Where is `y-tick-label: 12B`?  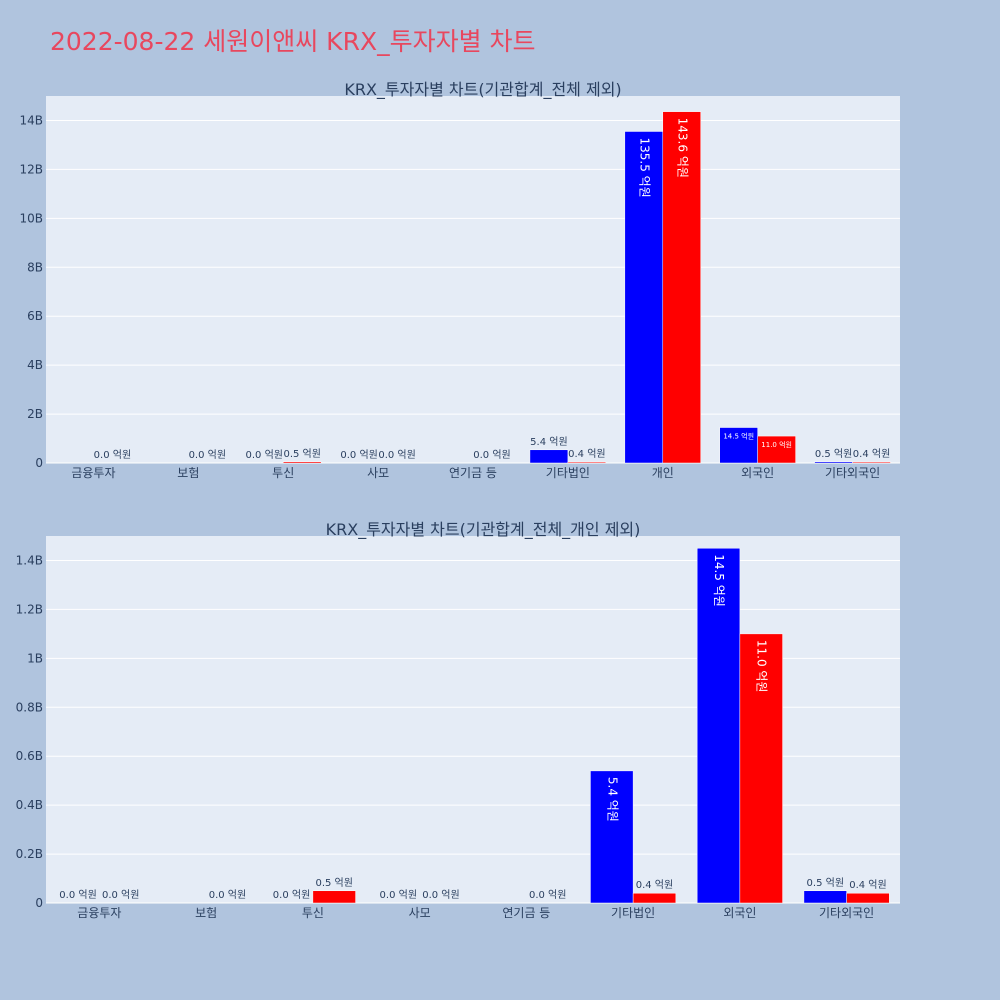
y-tick-label: 12B is located at coordinates (31, 169).